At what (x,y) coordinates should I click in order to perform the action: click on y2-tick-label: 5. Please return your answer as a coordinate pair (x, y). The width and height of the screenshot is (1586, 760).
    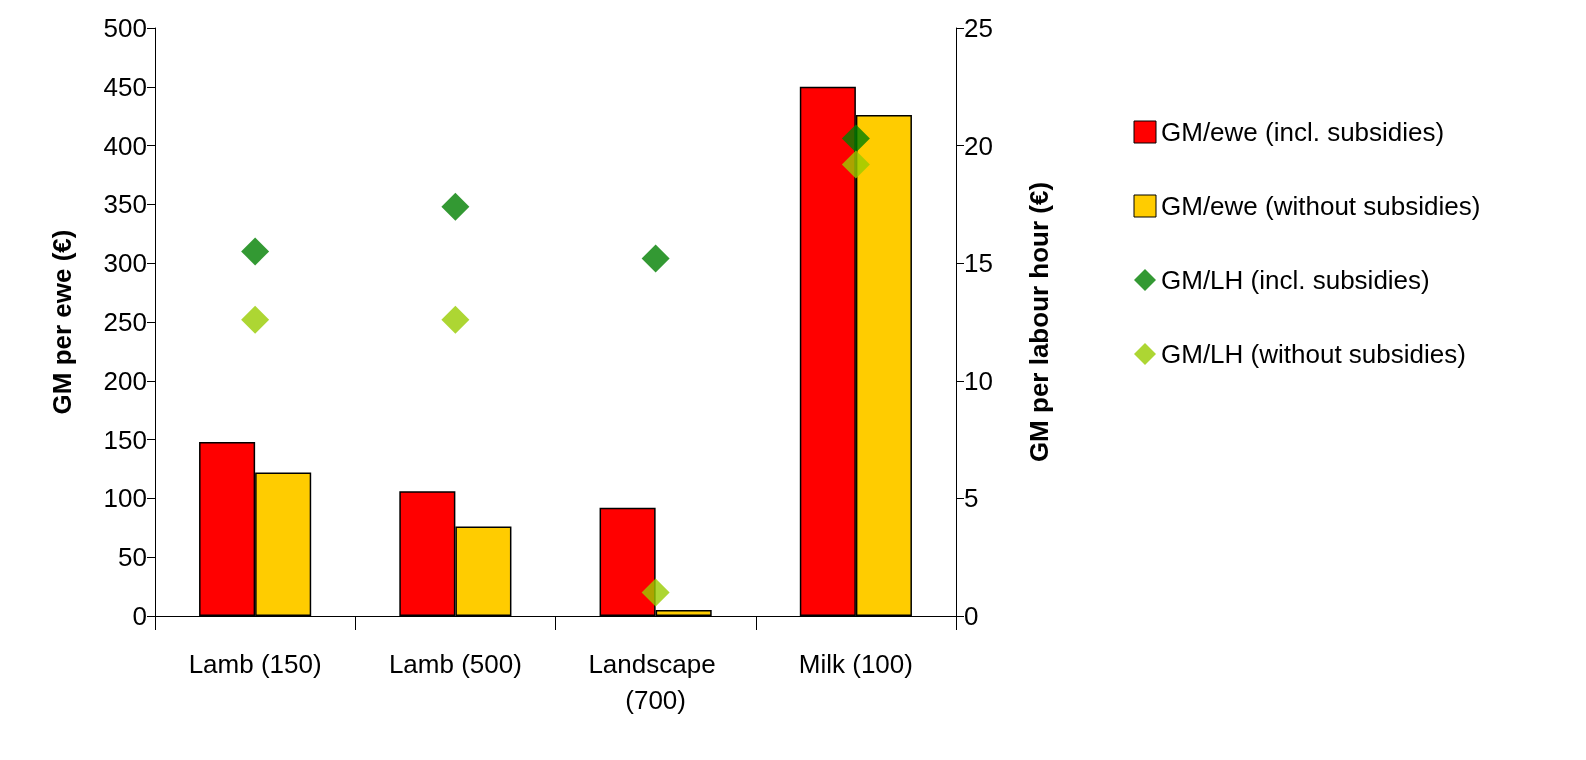
    Looking at the image, I should click on (971, 498).